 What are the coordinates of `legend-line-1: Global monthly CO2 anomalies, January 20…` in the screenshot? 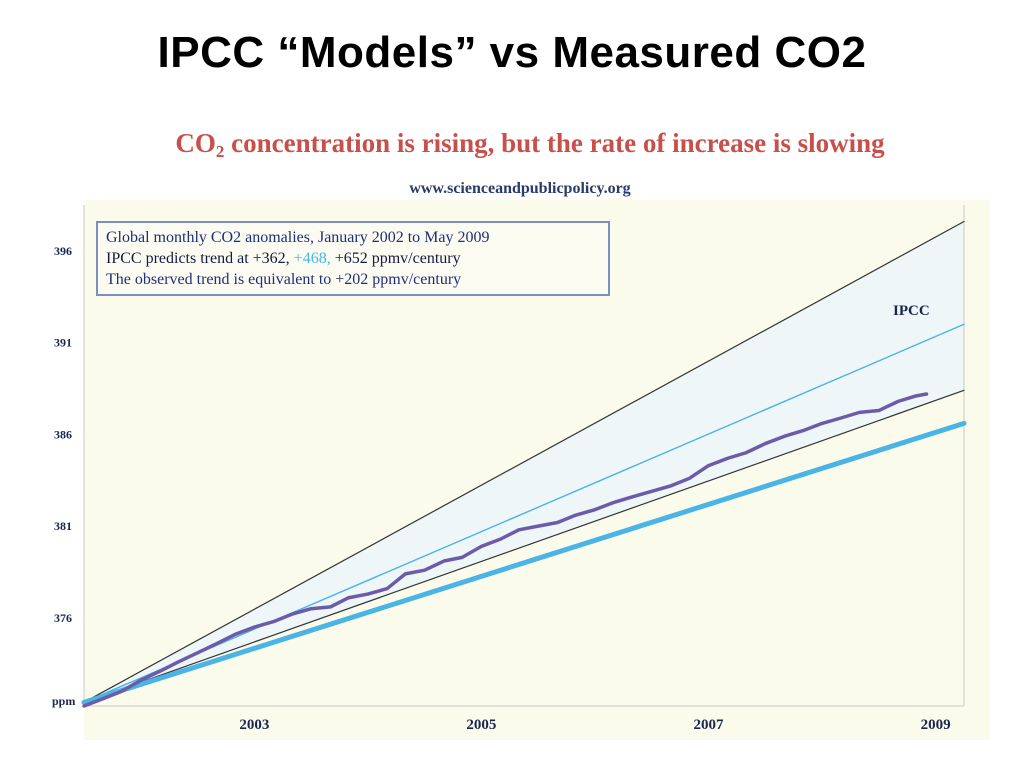 It's located at (298, 237).